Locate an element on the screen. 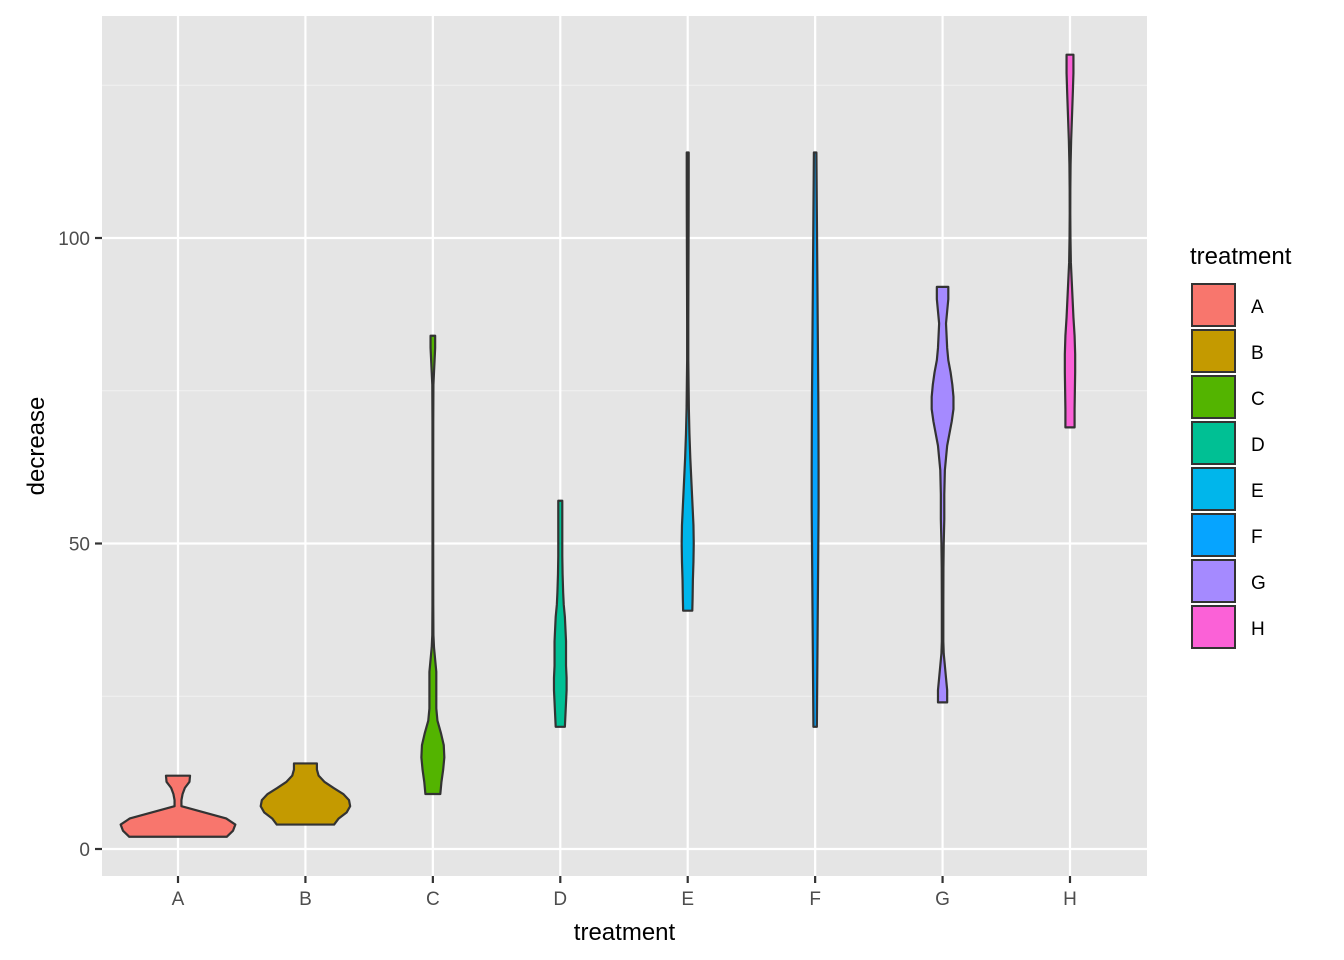  legend: treatment A B C D E F G H is located at coordinates (1241, 446).